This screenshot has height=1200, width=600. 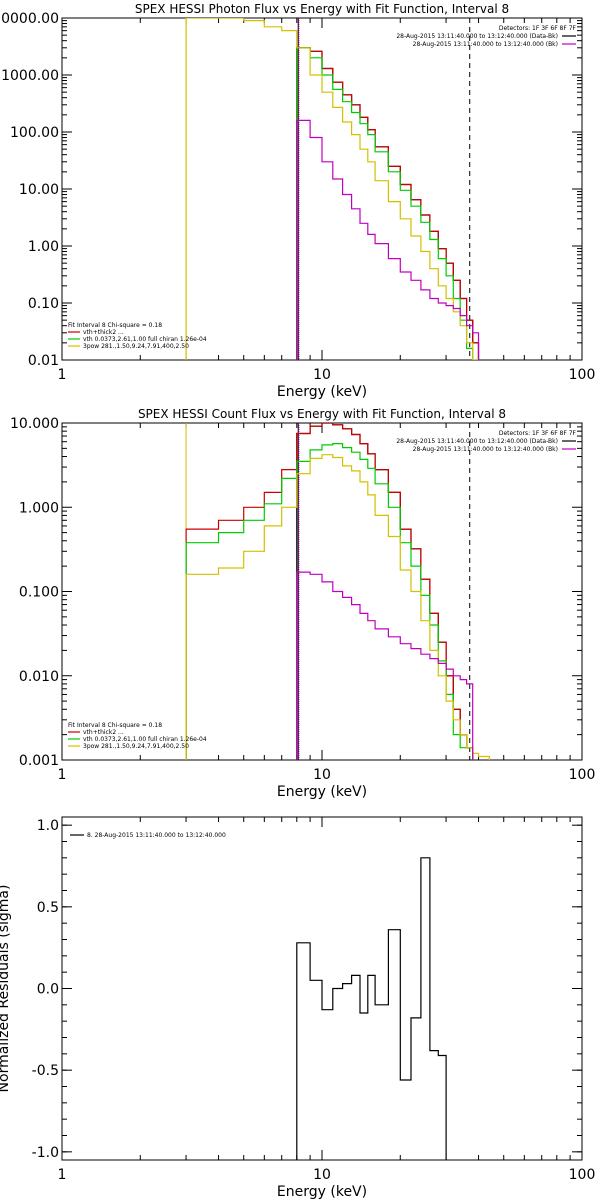 What do you see at coordinates (48, 990) in the screenshot?
I see `y-tick-label: 0.0` at bounding box center [48, 990].